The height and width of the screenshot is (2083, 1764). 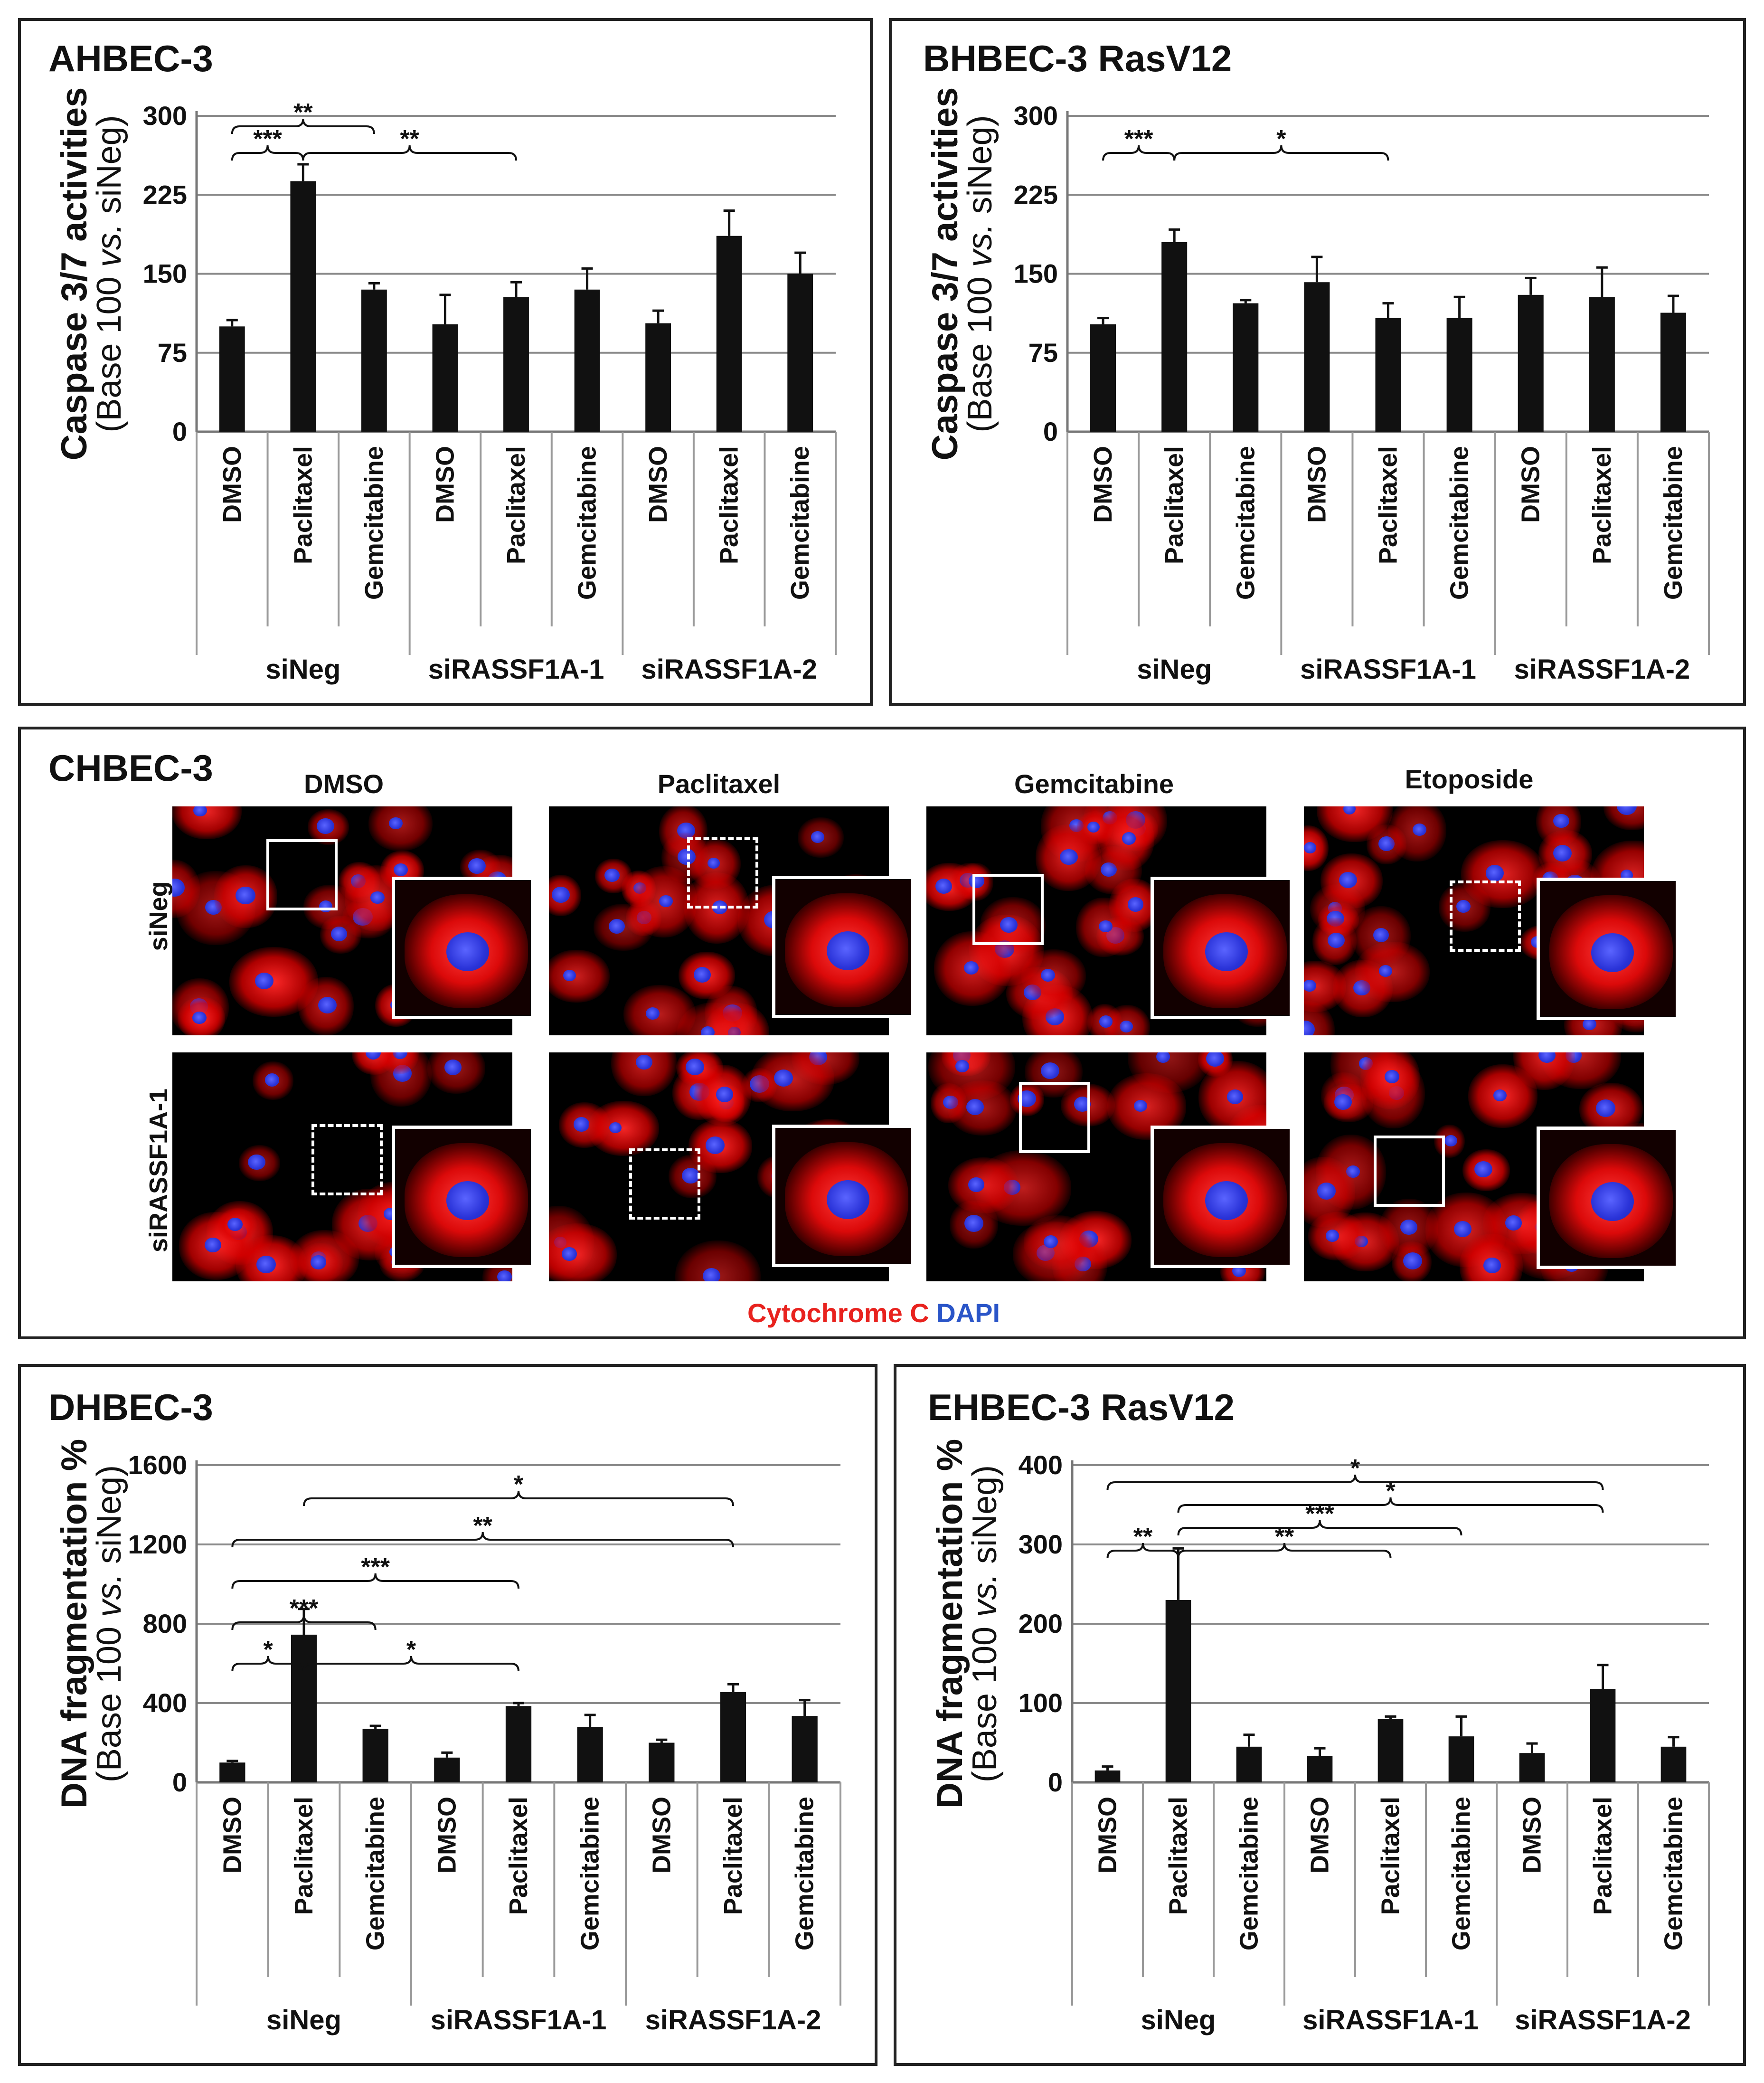 I want to click on panel-b-letter: B, so click(x=936, y=58).